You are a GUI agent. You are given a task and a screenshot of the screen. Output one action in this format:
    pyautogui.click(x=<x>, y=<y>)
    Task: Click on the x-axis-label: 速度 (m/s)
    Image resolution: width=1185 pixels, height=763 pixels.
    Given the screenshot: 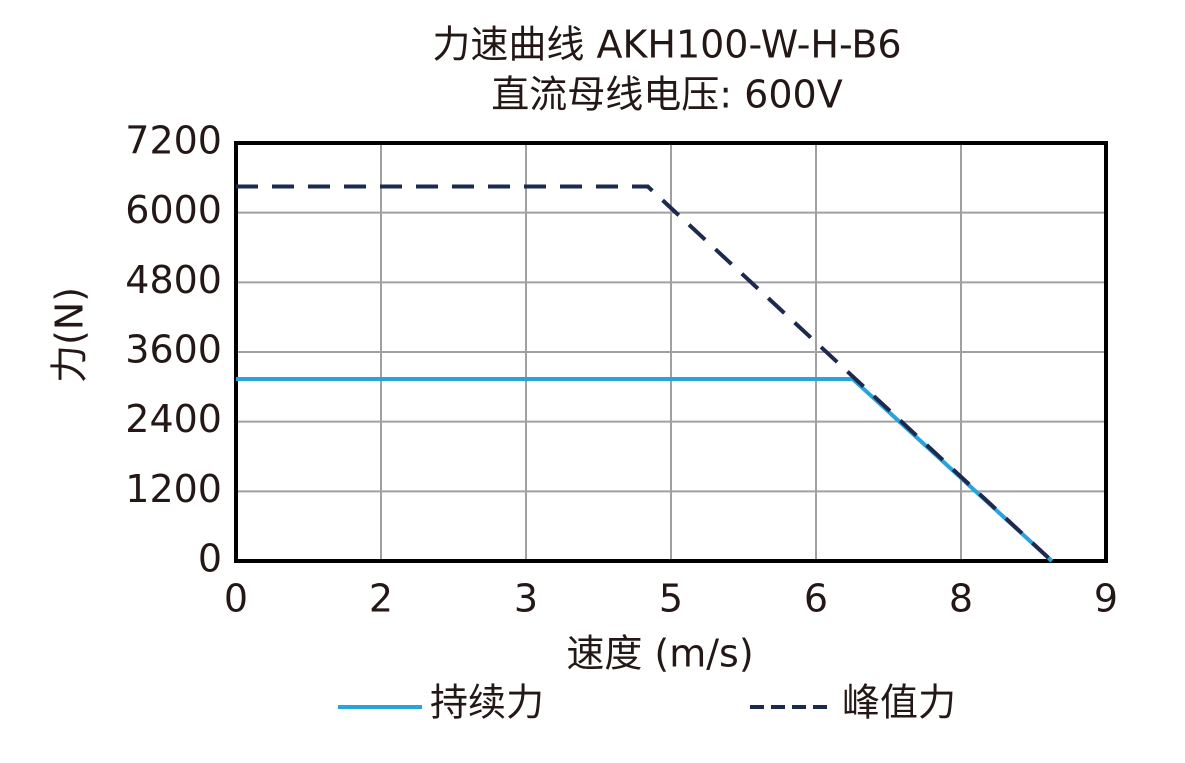 What is the action you would take?
    pyautogui.click(x=659, y=654)
    